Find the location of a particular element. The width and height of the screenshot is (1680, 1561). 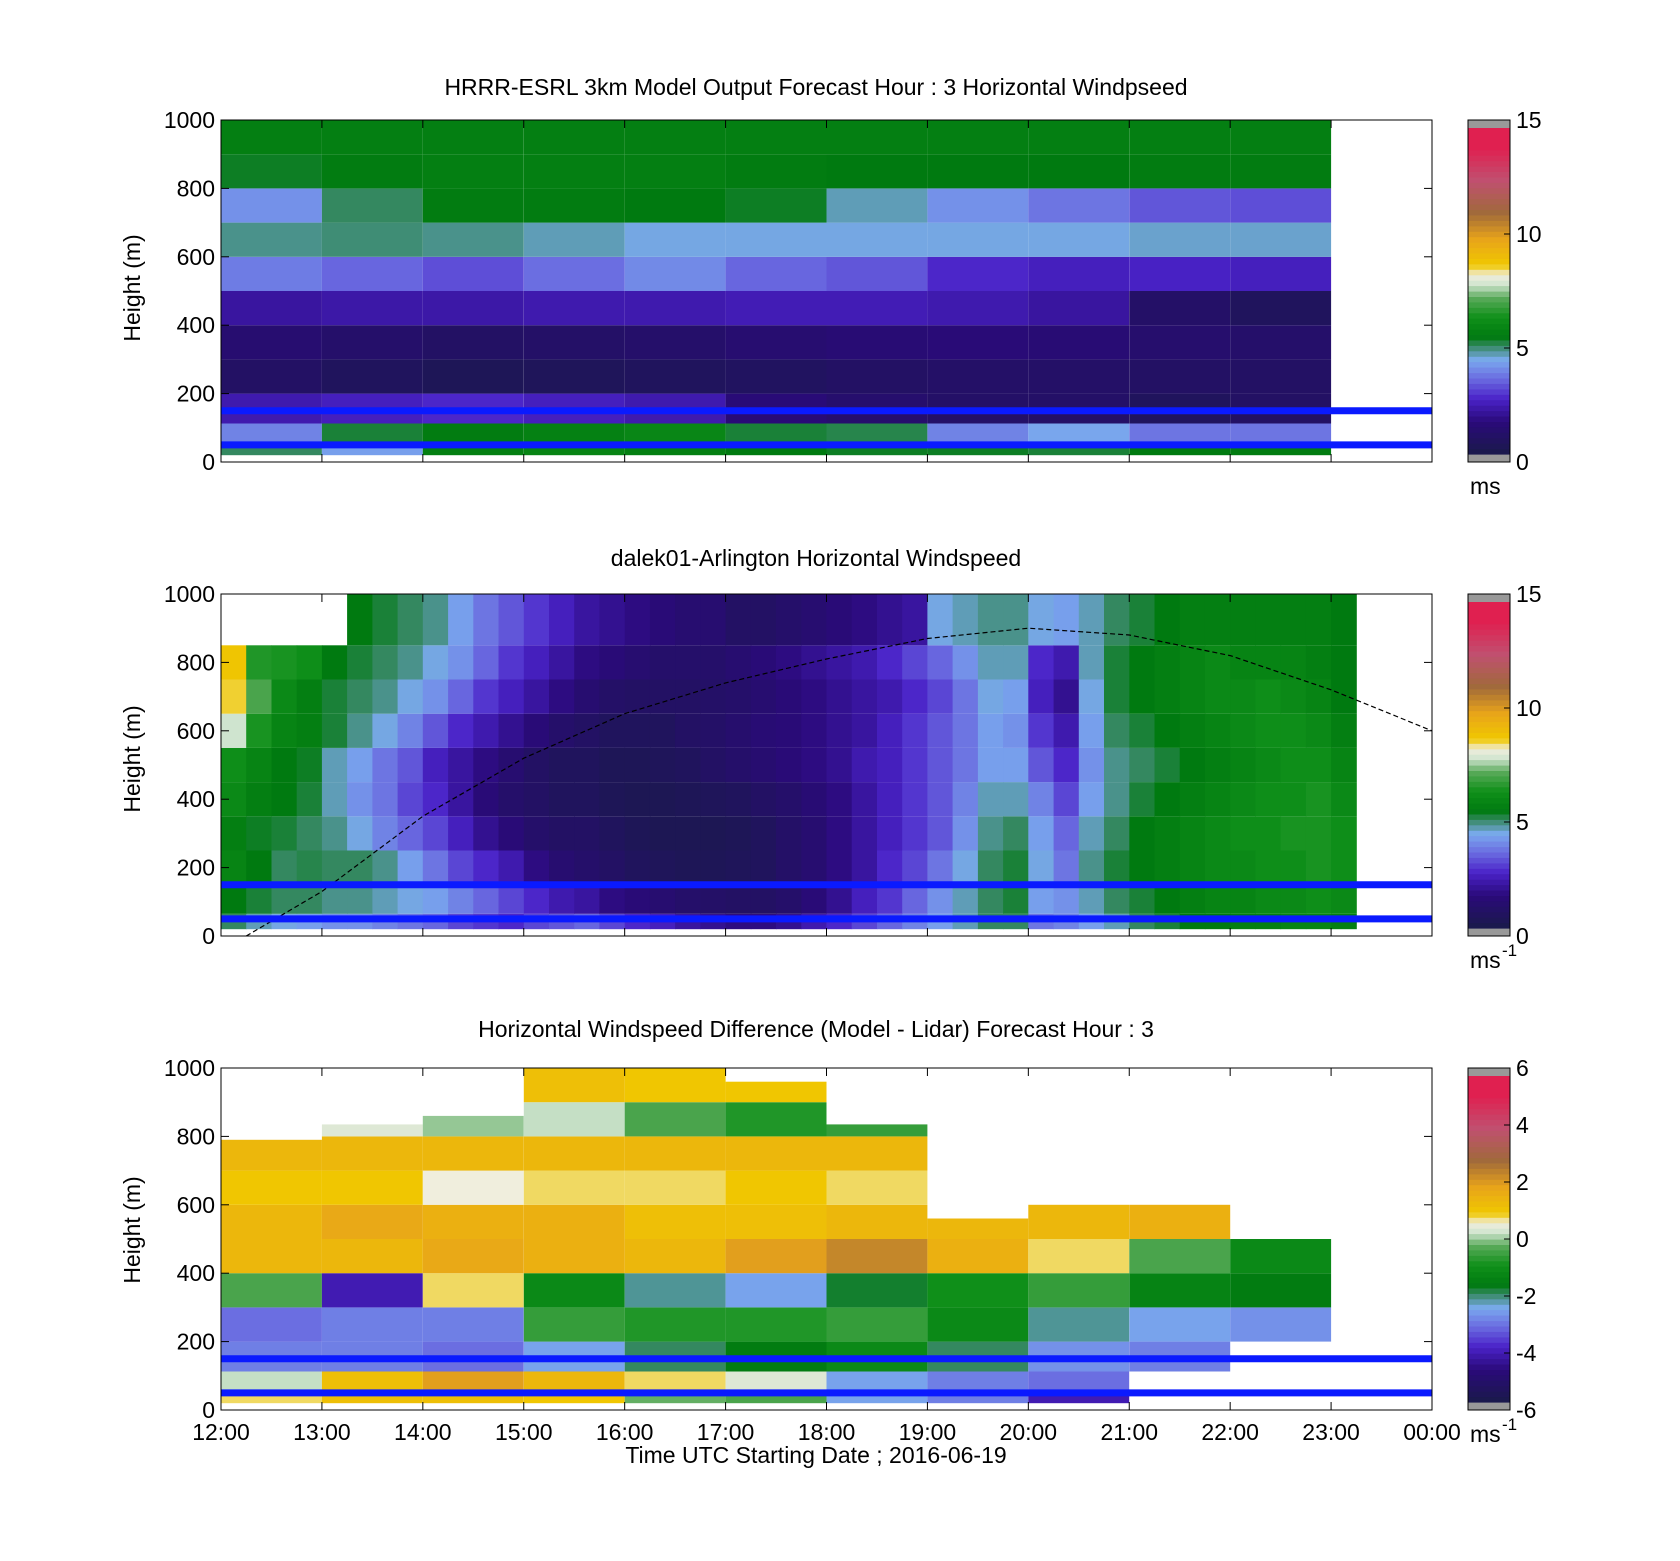

x-tick-label: 15:00 is located at coordinates (524, 1432).